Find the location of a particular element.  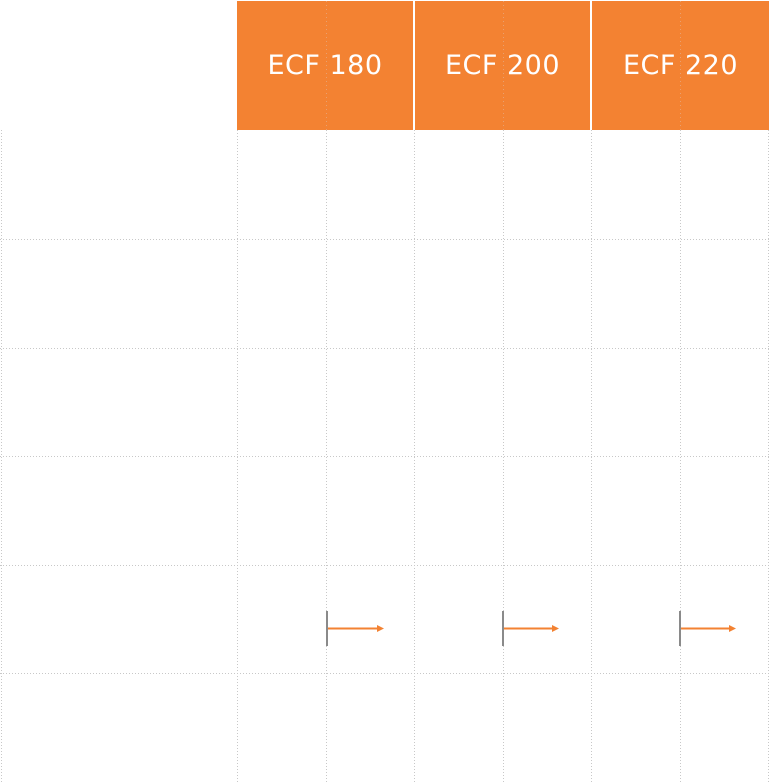

column-header-ecf-200: ECF 200 is located at coordinates (502, 65).